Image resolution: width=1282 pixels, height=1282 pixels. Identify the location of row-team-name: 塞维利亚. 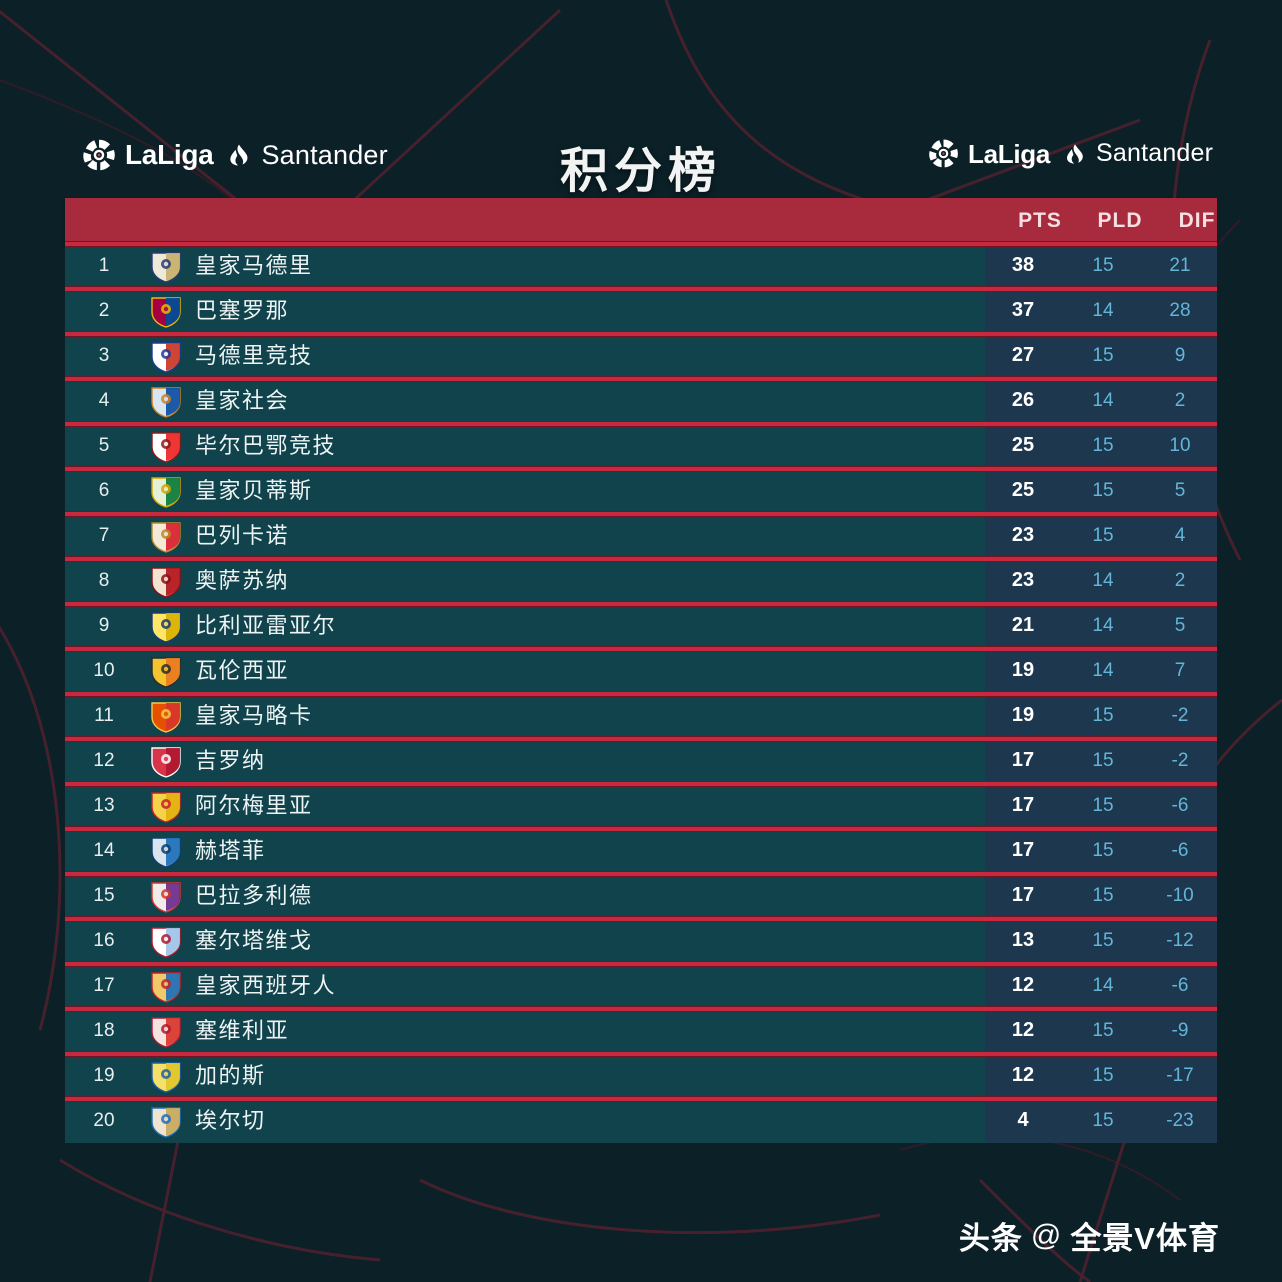
(242, 1030).